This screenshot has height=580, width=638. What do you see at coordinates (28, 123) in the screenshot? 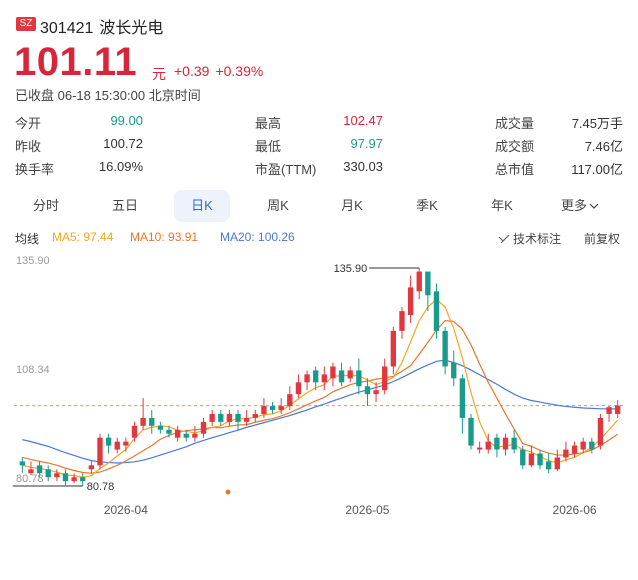
I see `open-label: 今开` at bounding box center [28, 123].